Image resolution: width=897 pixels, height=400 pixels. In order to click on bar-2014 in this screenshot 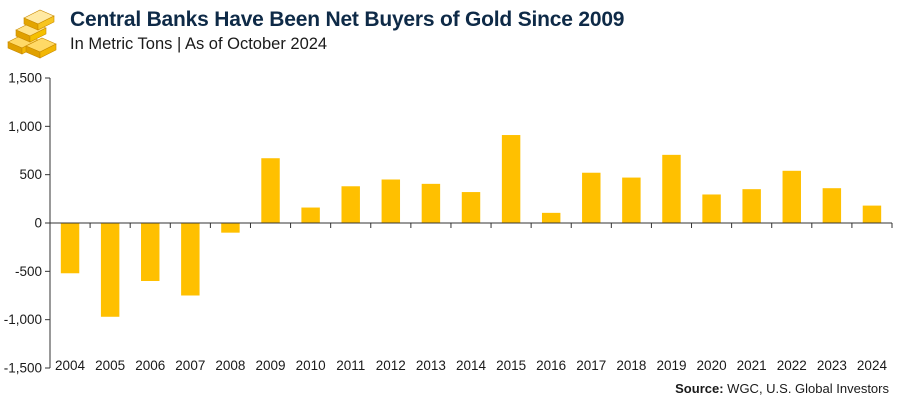, I will do `click(471, 207)`.